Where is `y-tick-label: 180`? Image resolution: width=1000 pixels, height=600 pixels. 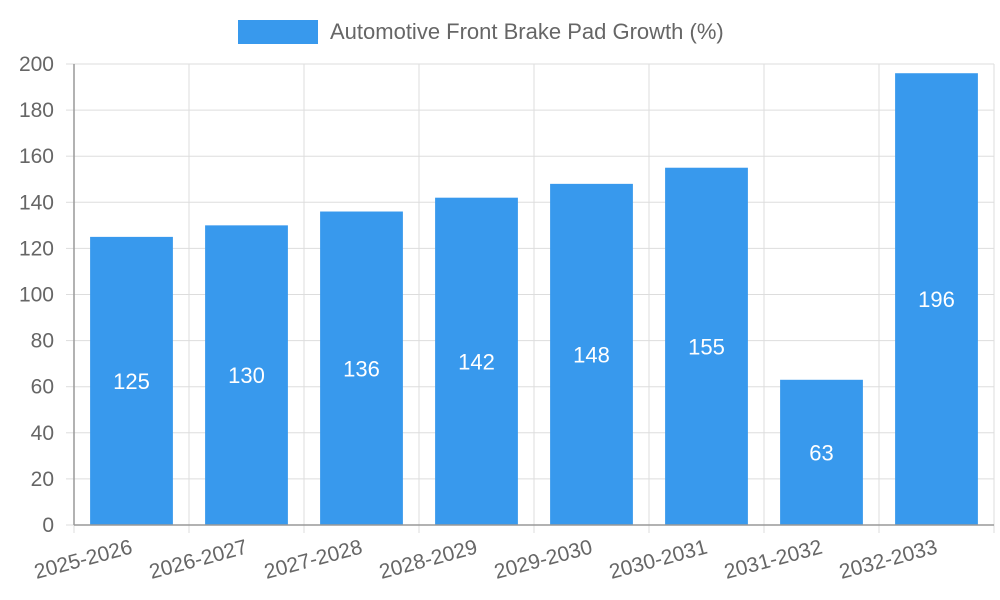 y-tick-label: 180 is located at coordinates (36, 110).